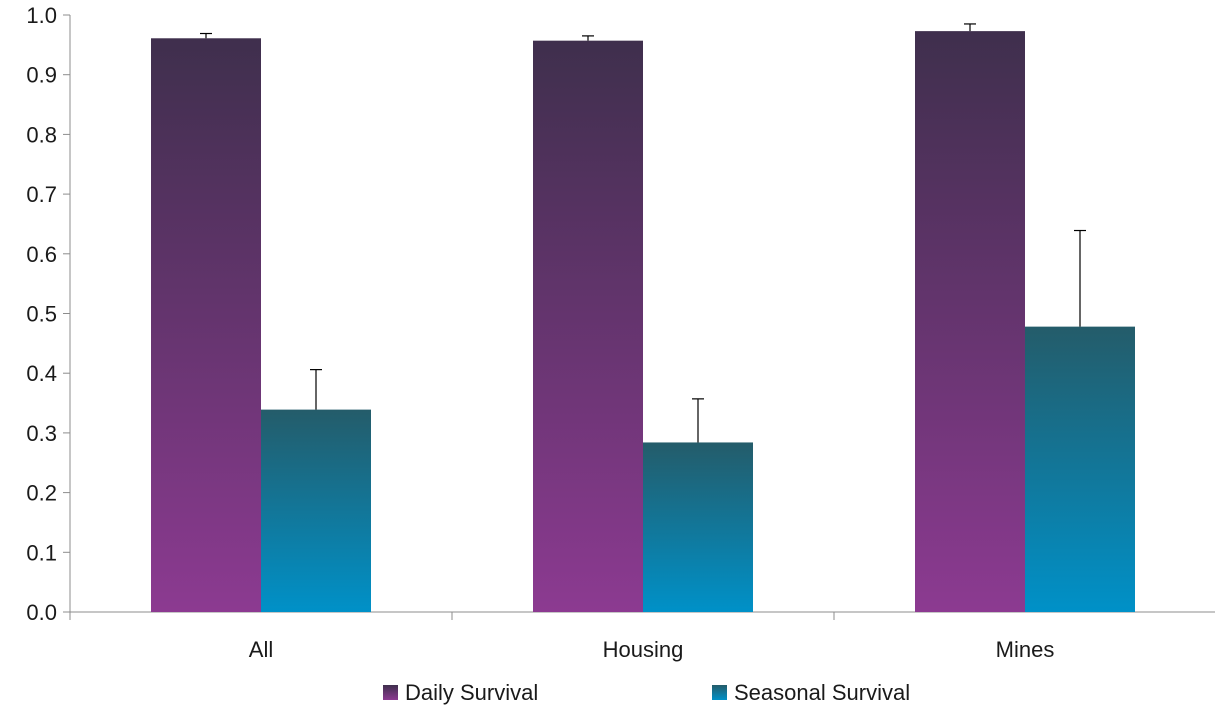 This screenshot has height=712, width=1215. What do you see at coordinates (41, 134) in the screenshot?
I see `y-tick-label: 0.8` at bounding box center [41, 134].